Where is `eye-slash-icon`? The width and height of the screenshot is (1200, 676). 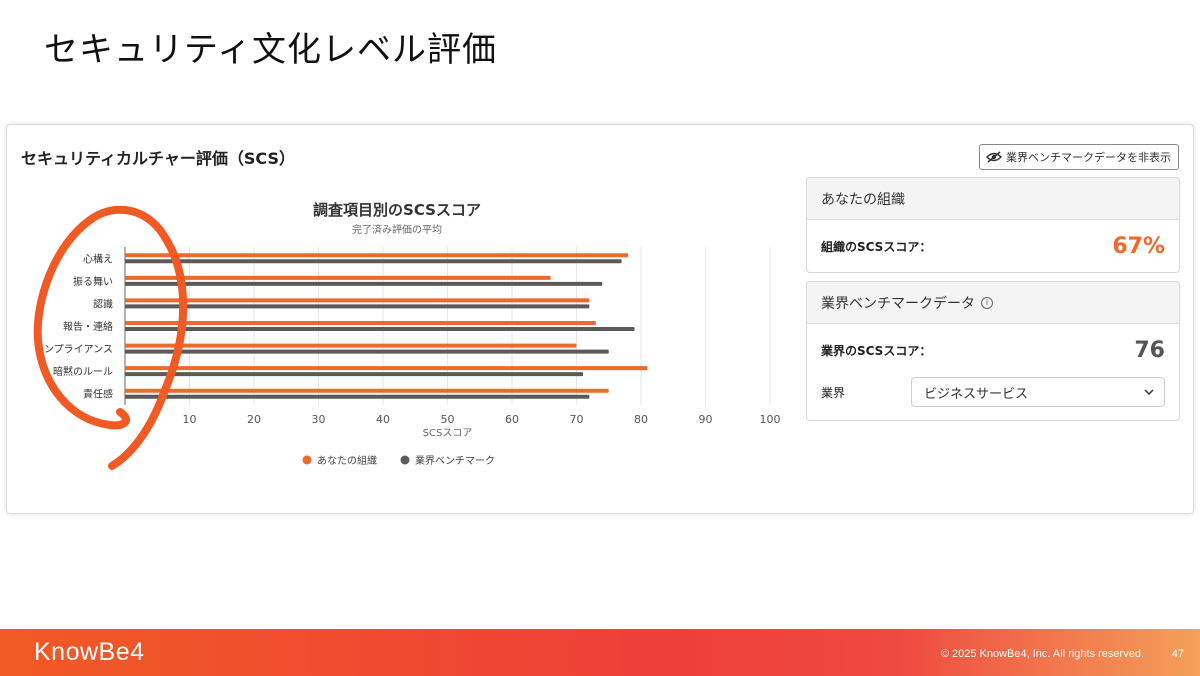
eye-slash-icon is located at coordinates (994, 157).